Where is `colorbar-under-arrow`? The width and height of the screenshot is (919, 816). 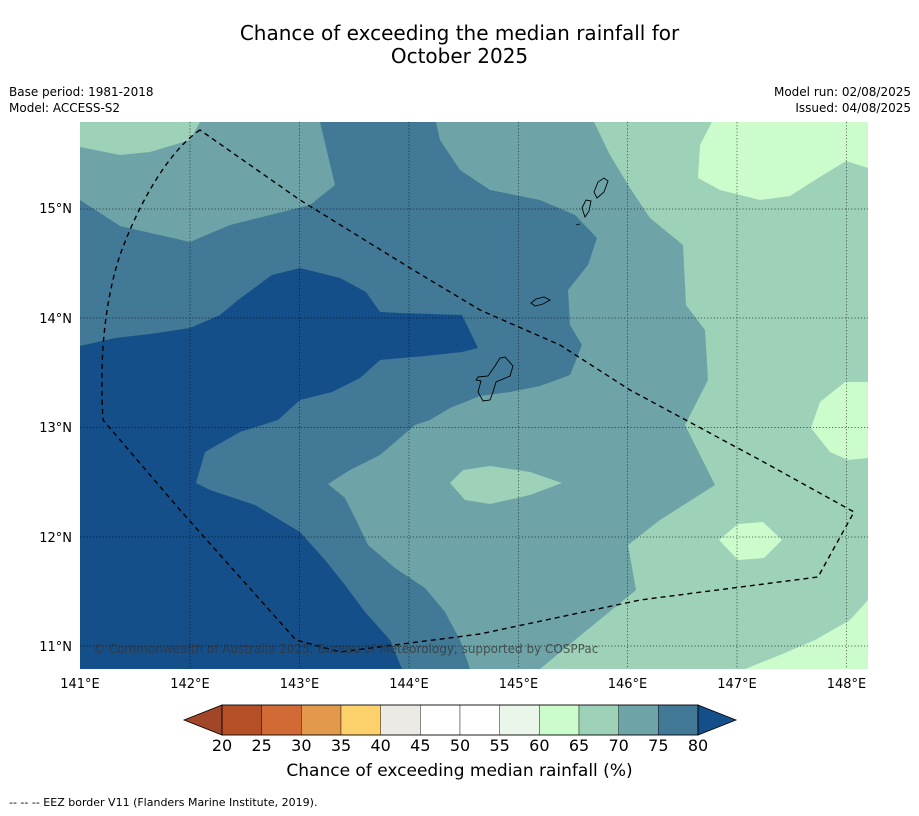 colorbar-under-arrow is located at coordinates (202, 720).